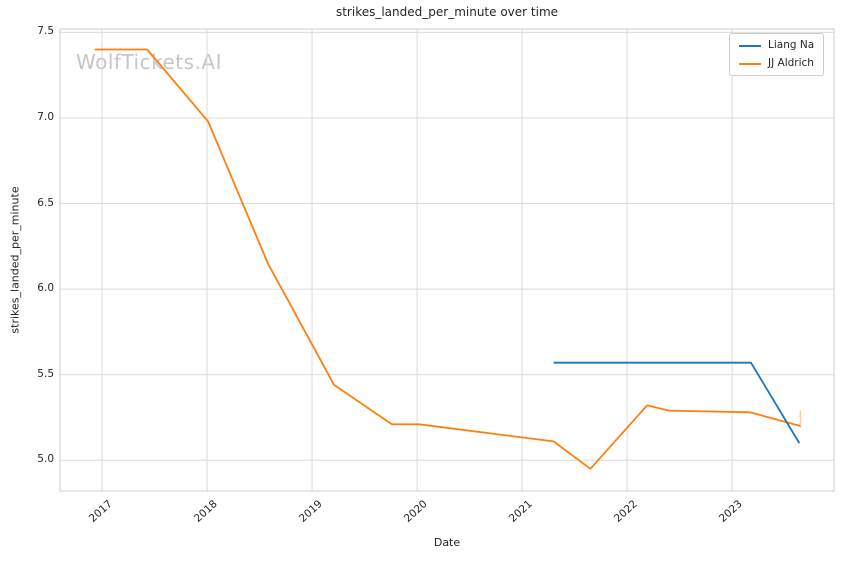 This screenshot has width=844, height=561. What do you see at coordinates (791, 63) in the screenshot?
I see `legend-entry-label: JJ Aldrich` at bounding box center [791, 63].